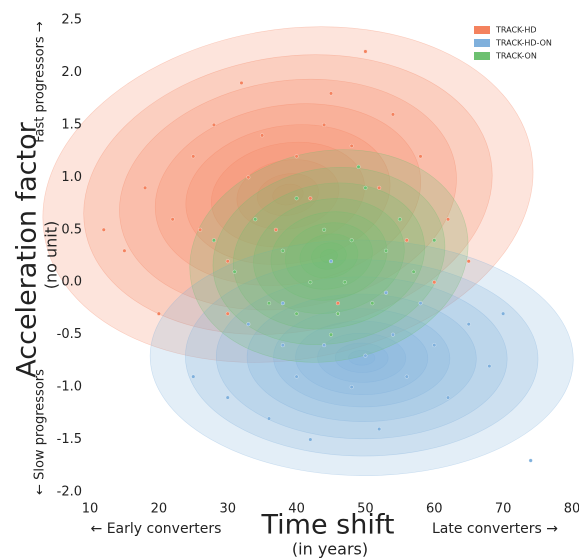 The height and width of the screenshot is (560, 579). What do you see at coordinates (365, 509) in the screenshot?
I see `x-tick-label: 50` at bounding box center [365, 509].